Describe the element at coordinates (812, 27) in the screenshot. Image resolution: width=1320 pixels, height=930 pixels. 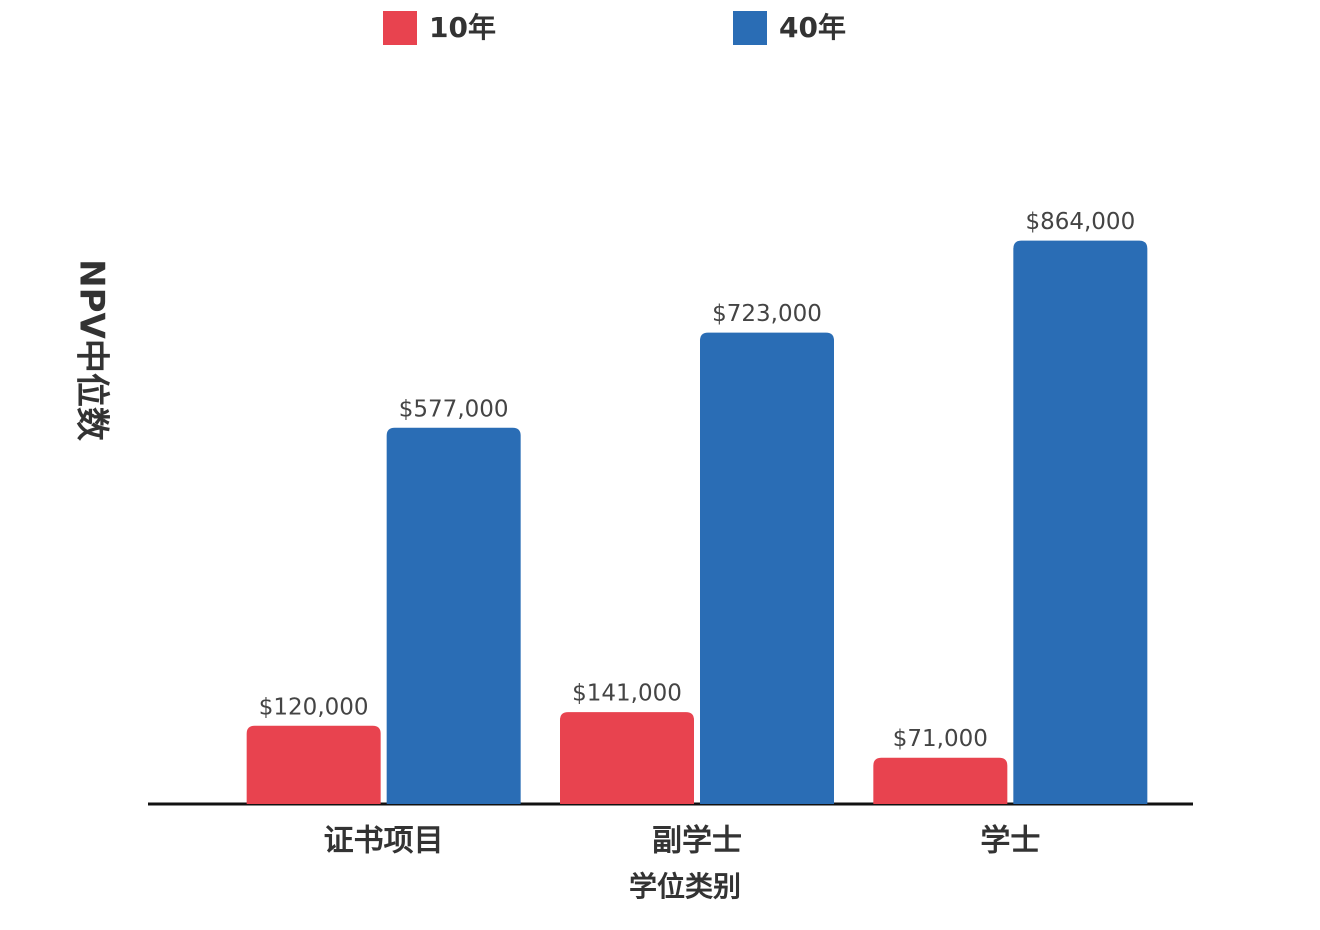
I see `legend-label: 40年` at that location.